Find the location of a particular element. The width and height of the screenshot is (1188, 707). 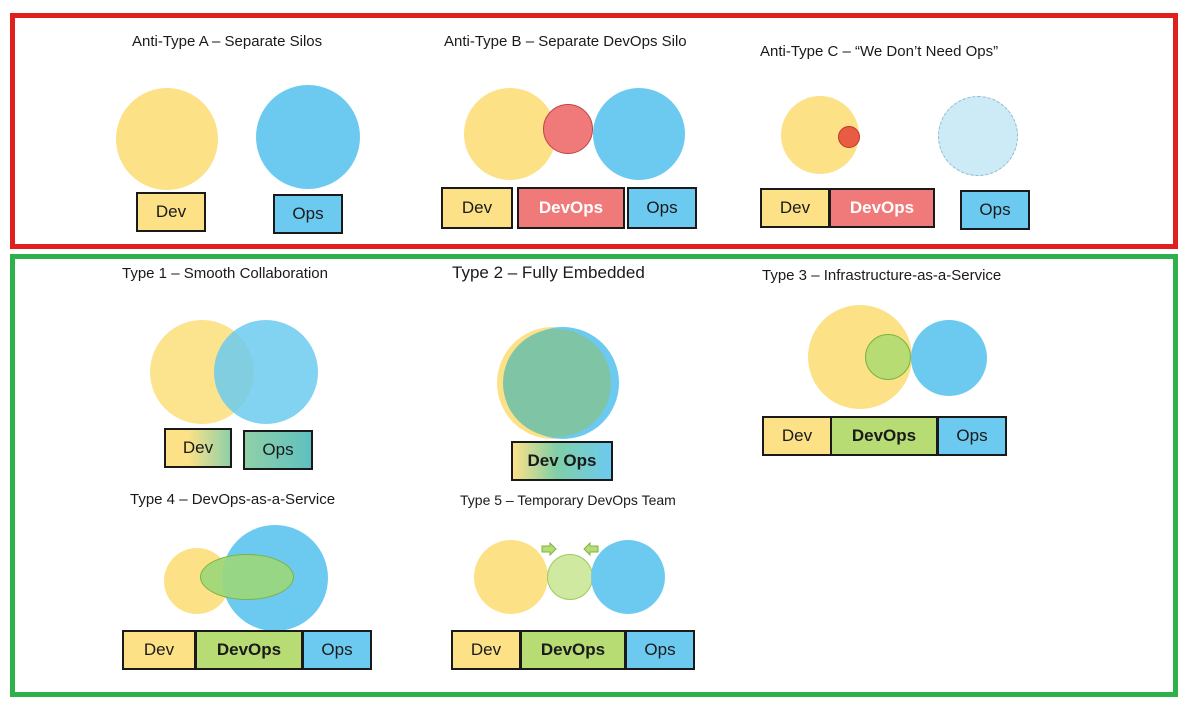

type-5-devops-label: DevOps is located at coordinates (573, 650).